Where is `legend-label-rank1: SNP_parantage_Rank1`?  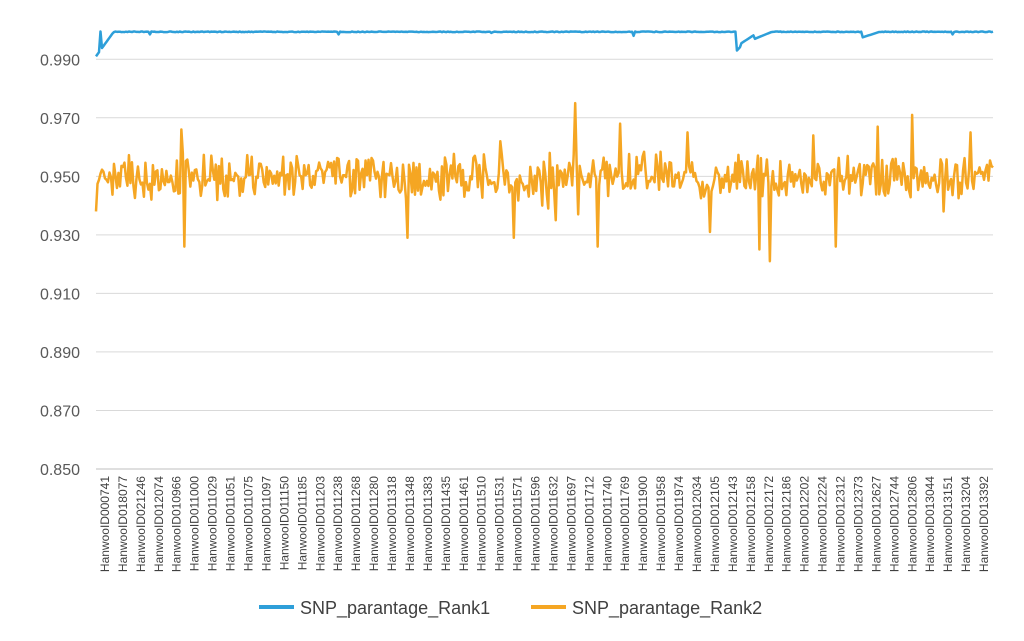
legend-label-rank1: SNP_parantage_Rank1 is located at coordinates (395, 608).